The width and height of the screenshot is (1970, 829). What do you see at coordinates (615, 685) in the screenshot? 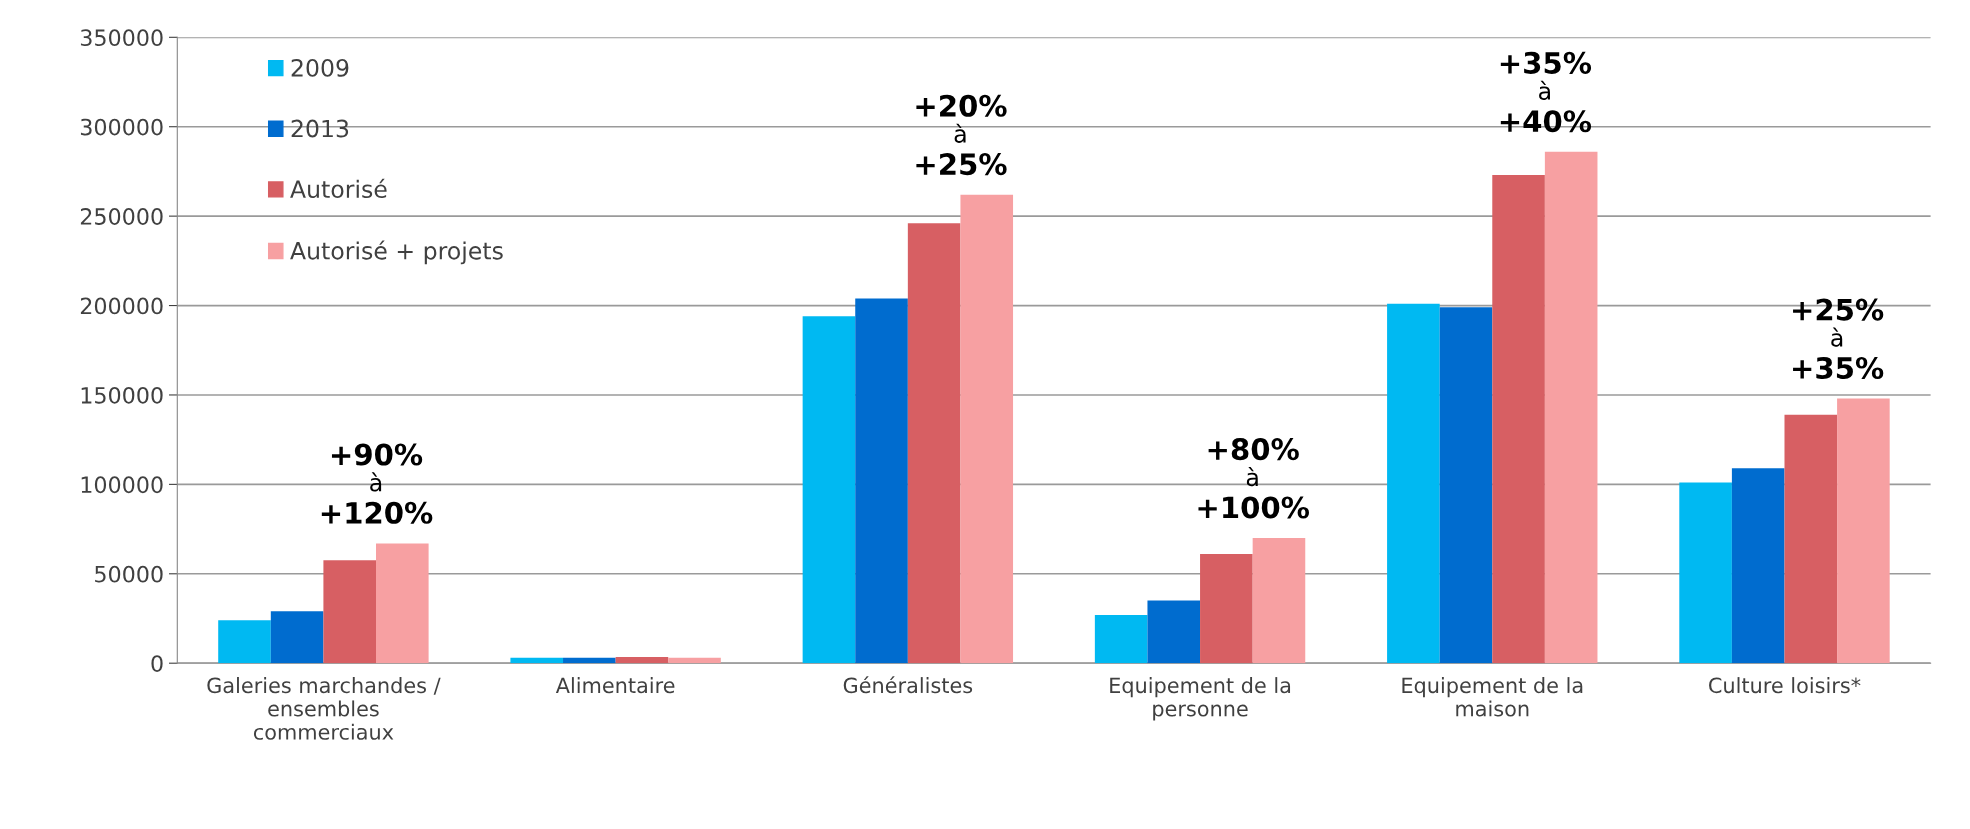
I see `x-tick-label: Alimentaire` at bounding box center [615, 685].